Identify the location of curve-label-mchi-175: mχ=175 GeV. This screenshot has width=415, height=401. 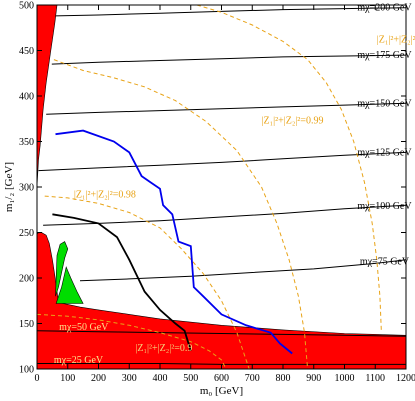
(384, 55).